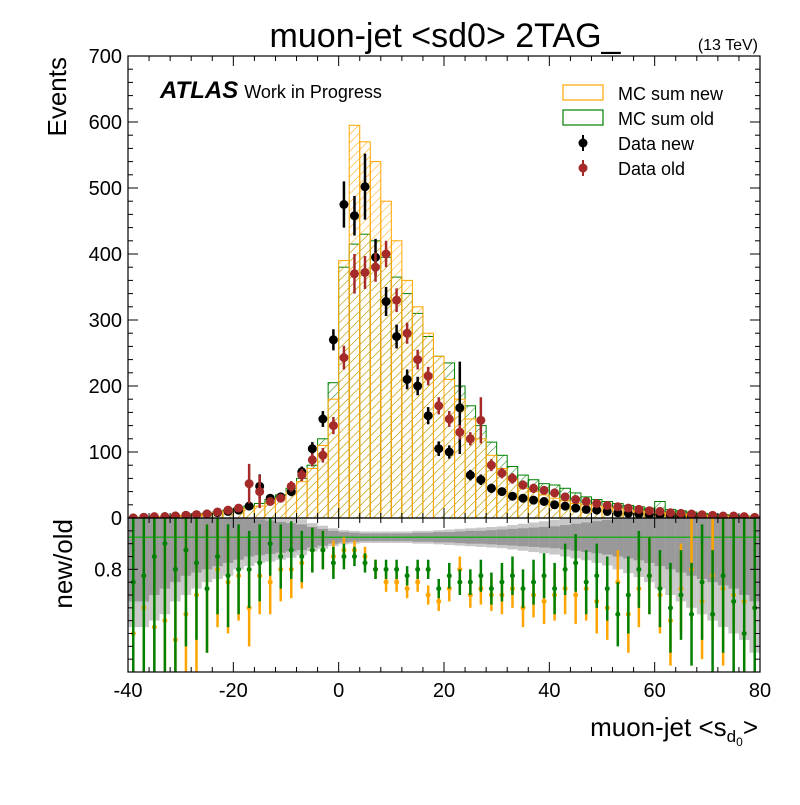 Image resolution: width=800 pixels, height=805 pixels. Describe the element at coordinates (108, 570) in the screenshot. I see `ratio-y-tick-label: 0.8` at that location.